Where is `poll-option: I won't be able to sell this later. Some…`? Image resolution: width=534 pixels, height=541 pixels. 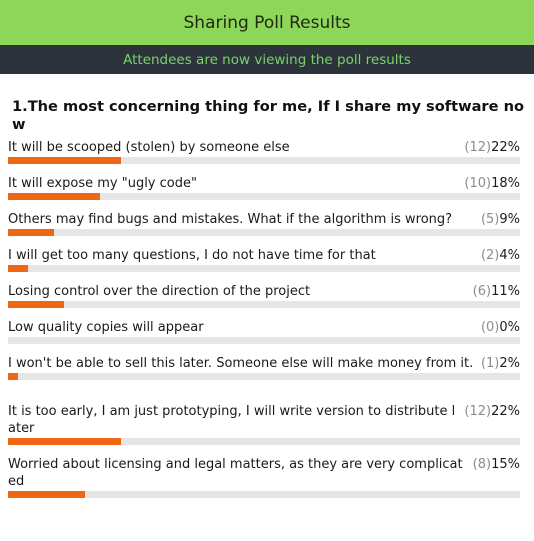
poll-option: I won't be able to sell this later. Some… is located at coordinates (264, 366).